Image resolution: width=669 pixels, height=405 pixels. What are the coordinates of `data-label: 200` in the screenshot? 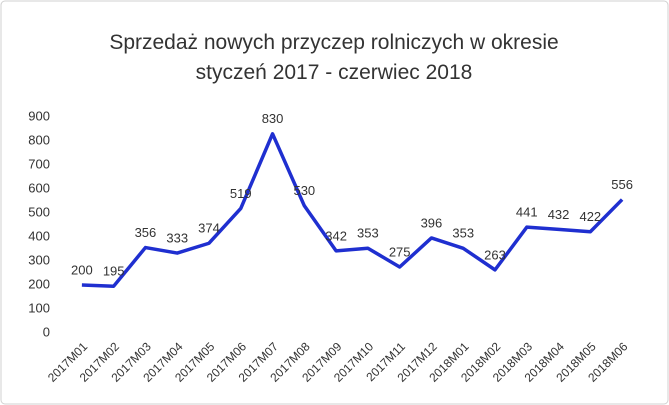 It's located at (82, 269).